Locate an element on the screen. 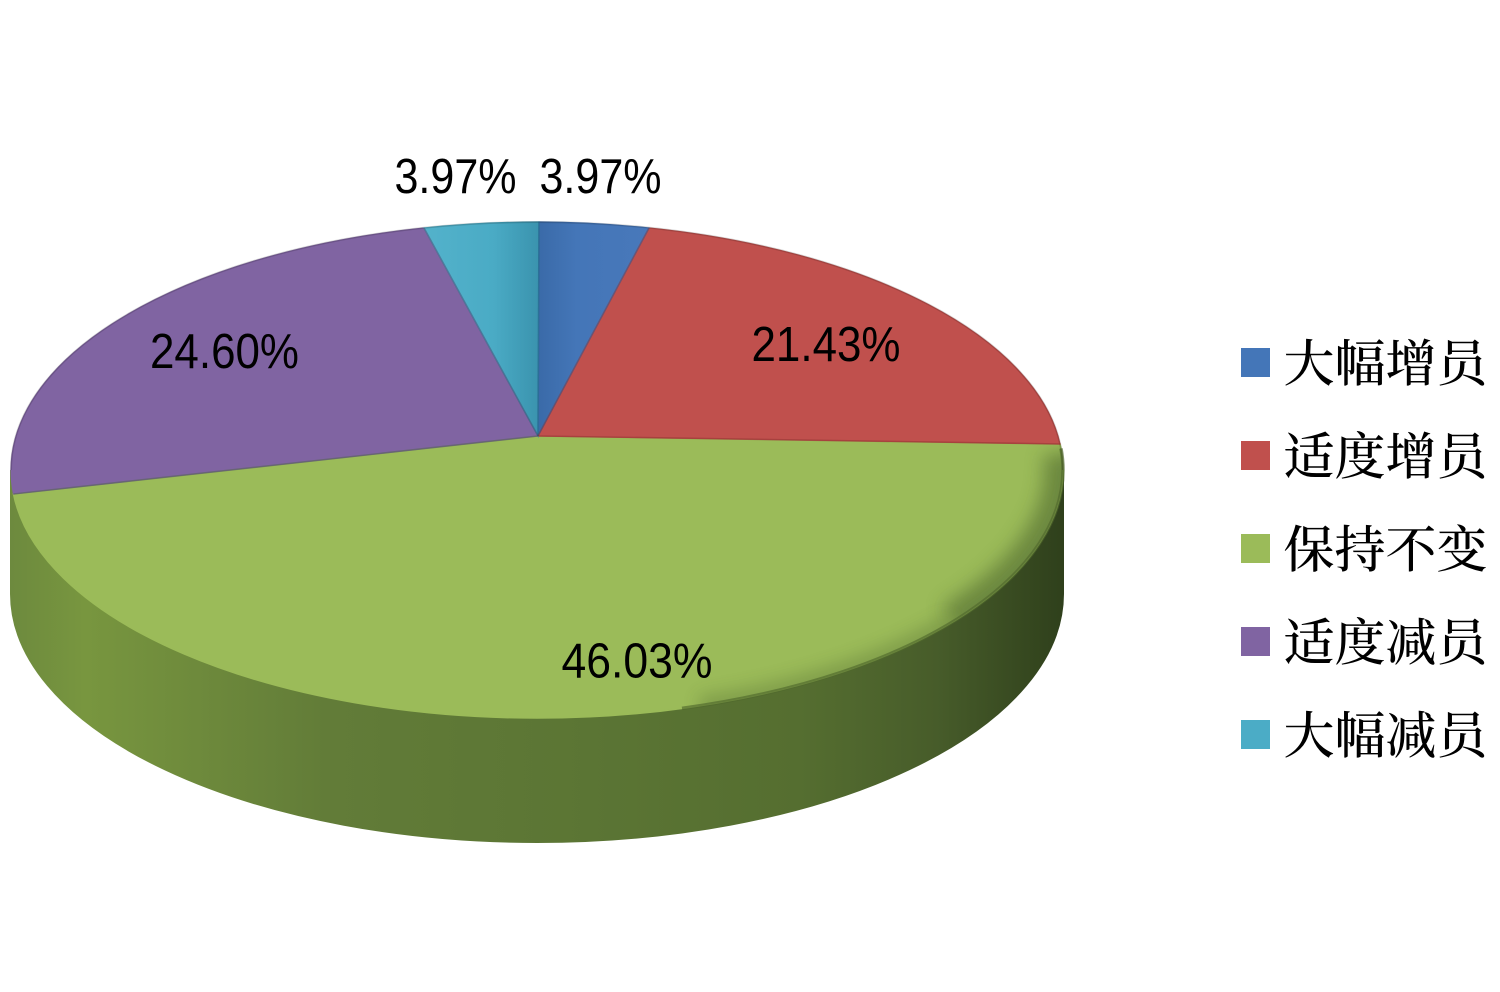 The height and width of the screenshot is (992, 1500). svg-text: 24.60% is located at coordinates (224, 352).